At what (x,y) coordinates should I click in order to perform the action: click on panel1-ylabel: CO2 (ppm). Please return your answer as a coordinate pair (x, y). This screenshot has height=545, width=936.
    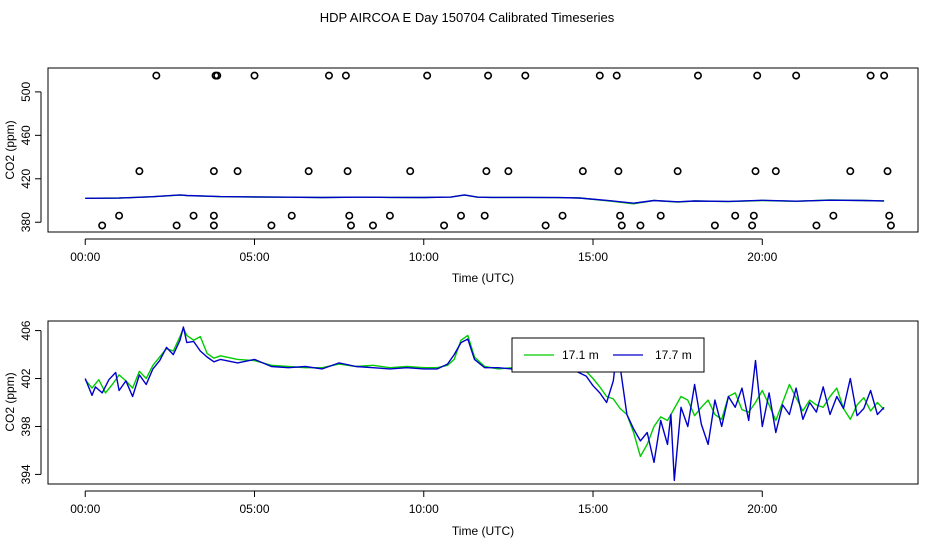
    Looking at the image, I should click on (10, 149).